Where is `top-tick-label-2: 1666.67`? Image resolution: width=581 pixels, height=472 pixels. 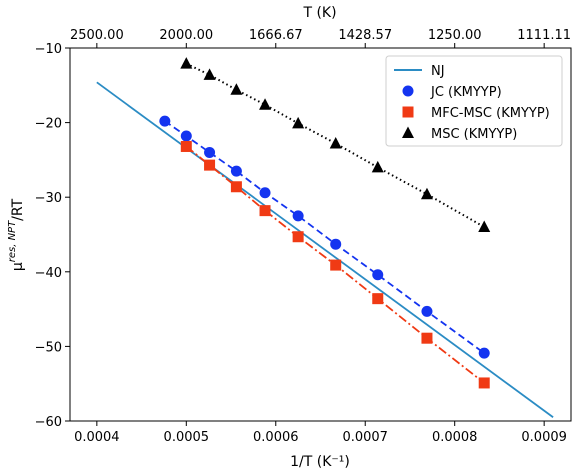 top-tick-label-2: 1666.67 is located at coordinates (276, 35).